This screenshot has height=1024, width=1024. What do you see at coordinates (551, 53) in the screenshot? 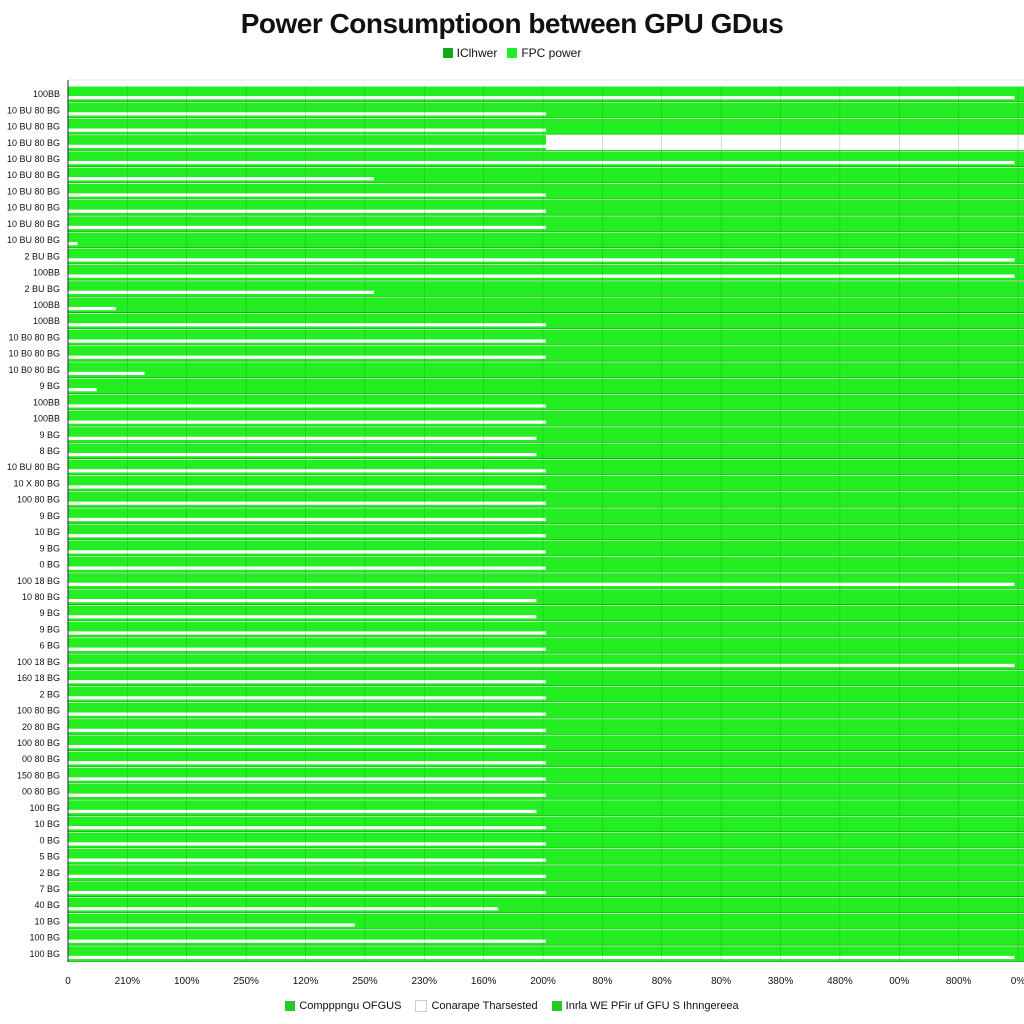
I see `legend-label-2: FPC power` at bounding box center [551, 53].